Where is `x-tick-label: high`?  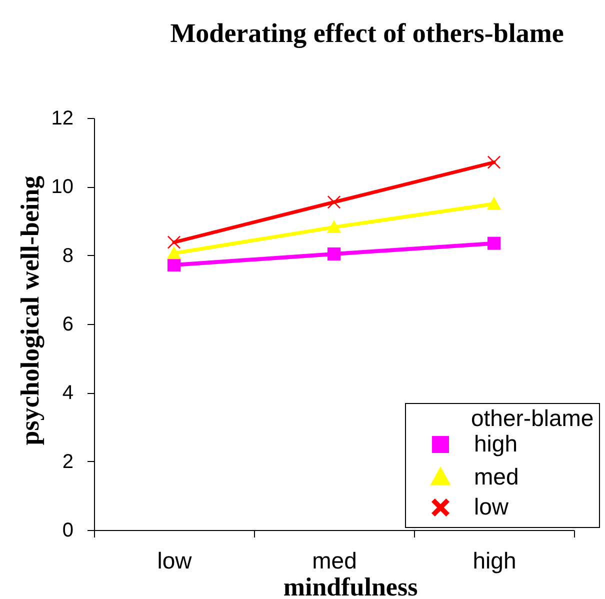 x-tick-label: high is located at coordinates (494, 561).